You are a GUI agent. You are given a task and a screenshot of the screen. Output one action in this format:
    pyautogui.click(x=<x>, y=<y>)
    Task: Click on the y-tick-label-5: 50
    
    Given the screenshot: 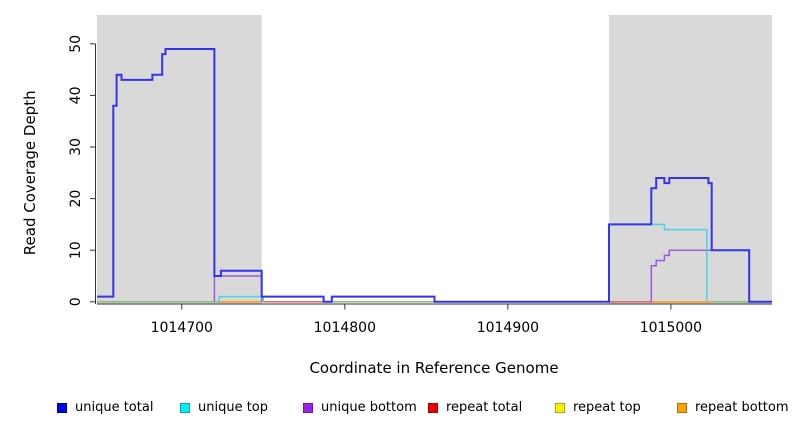 What is the action you would take?
    pyautogui.click(x=76, y=44)
    